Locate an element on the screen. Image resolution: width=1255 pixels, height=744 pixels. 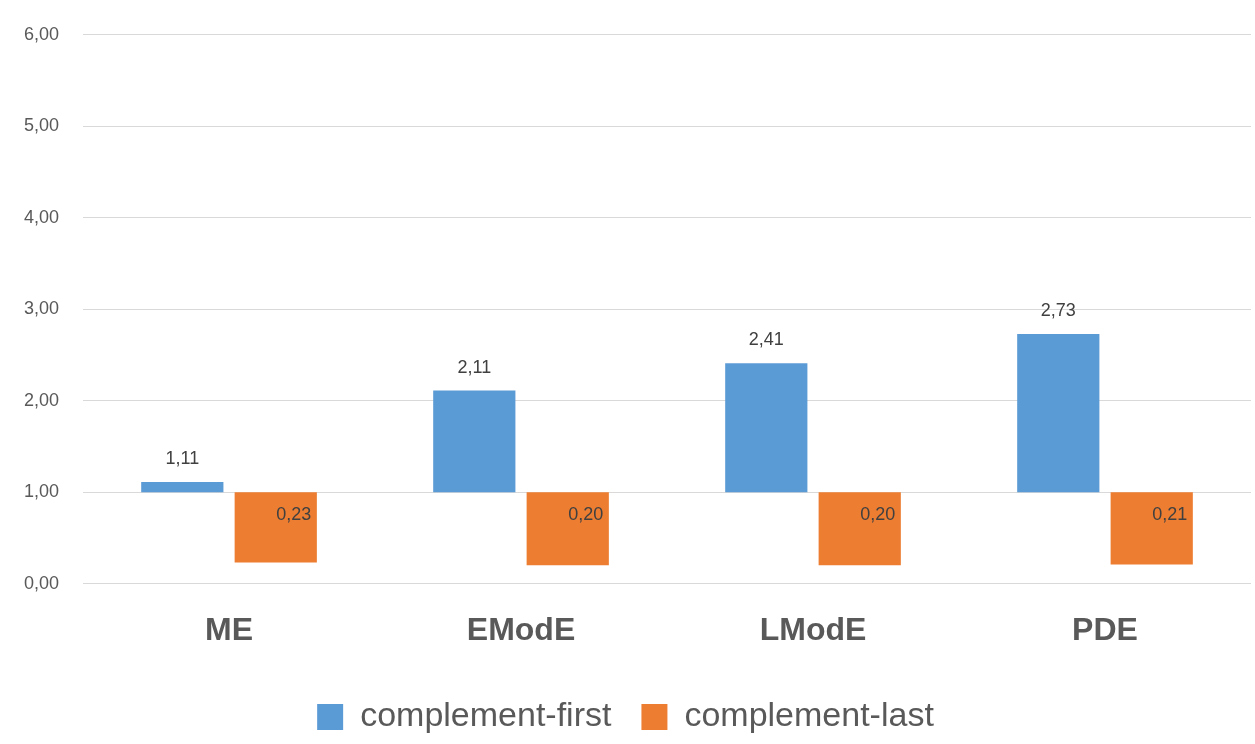
data-label: 2,41 is located at coordinates (766, 339).